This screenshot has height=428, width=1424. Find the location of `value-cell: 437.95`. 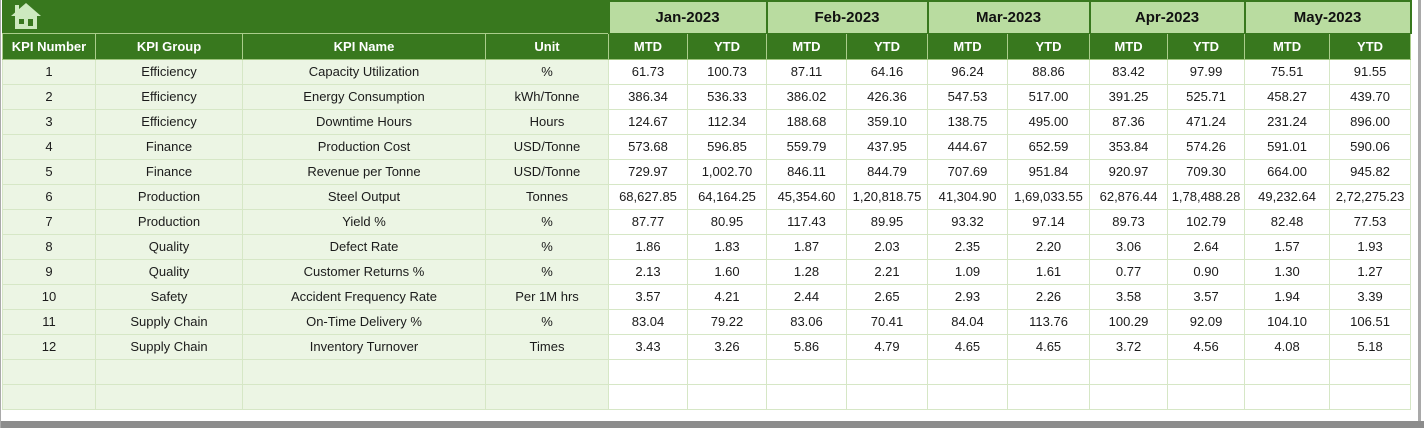

value-cell: 437.95 is located at coordinates (887, 146).